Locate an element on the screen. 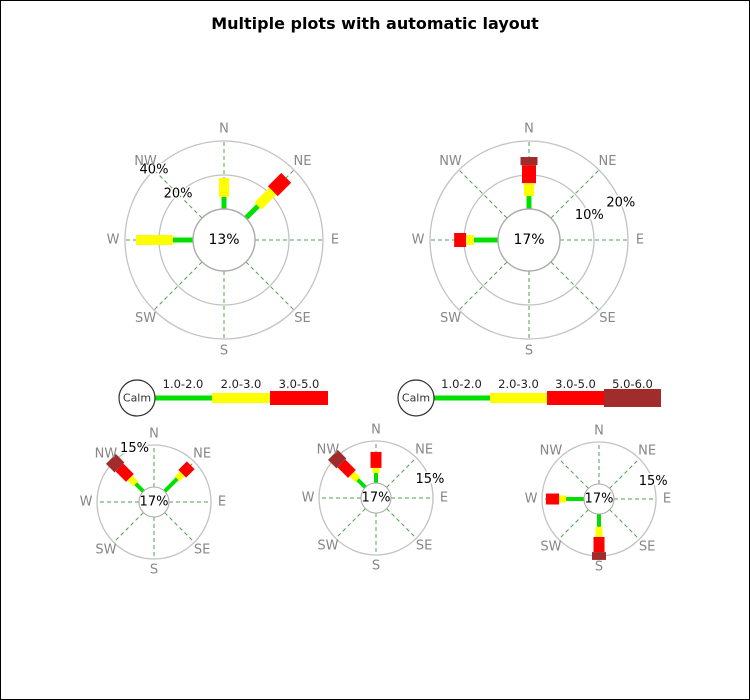  calm-percent-label: 13% is located at coordinates (223, 240).